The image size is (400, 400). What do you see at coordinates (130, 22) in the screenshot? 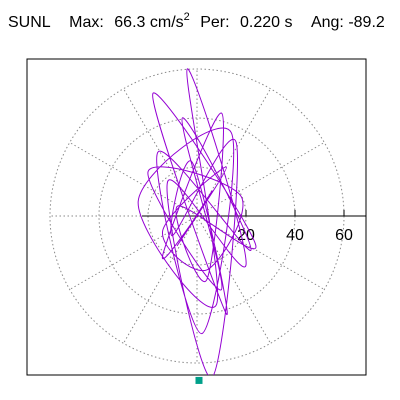
I see `max-value: 66.3` at bounding box center [130, 22].